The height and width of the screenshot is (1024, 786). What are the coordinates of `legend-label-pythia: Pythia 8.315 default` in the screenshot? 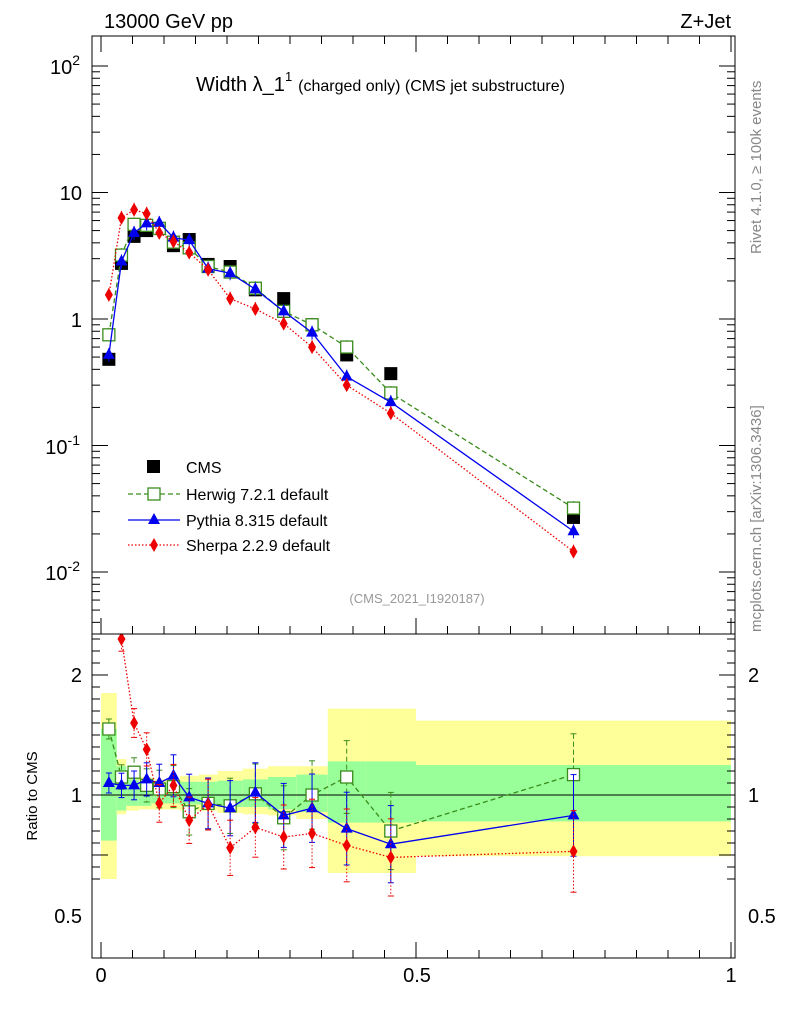 It's located at (257, 521).